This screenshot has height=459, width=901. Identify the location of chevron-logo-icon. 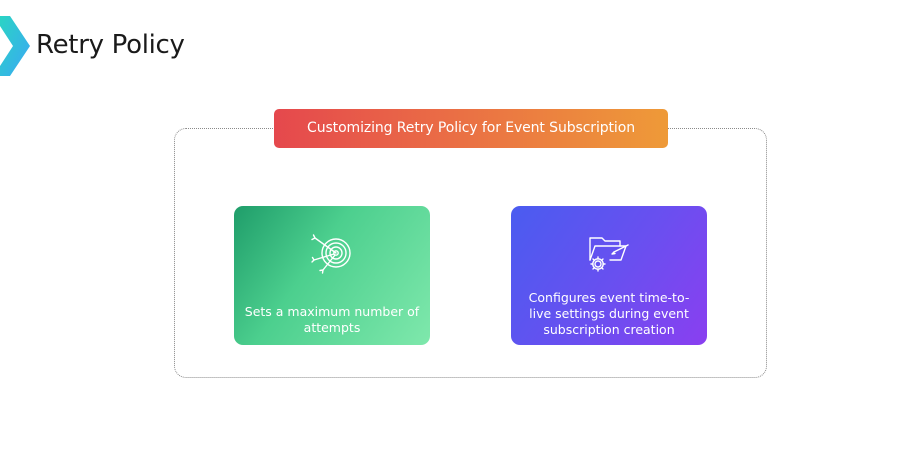
(15, 46).